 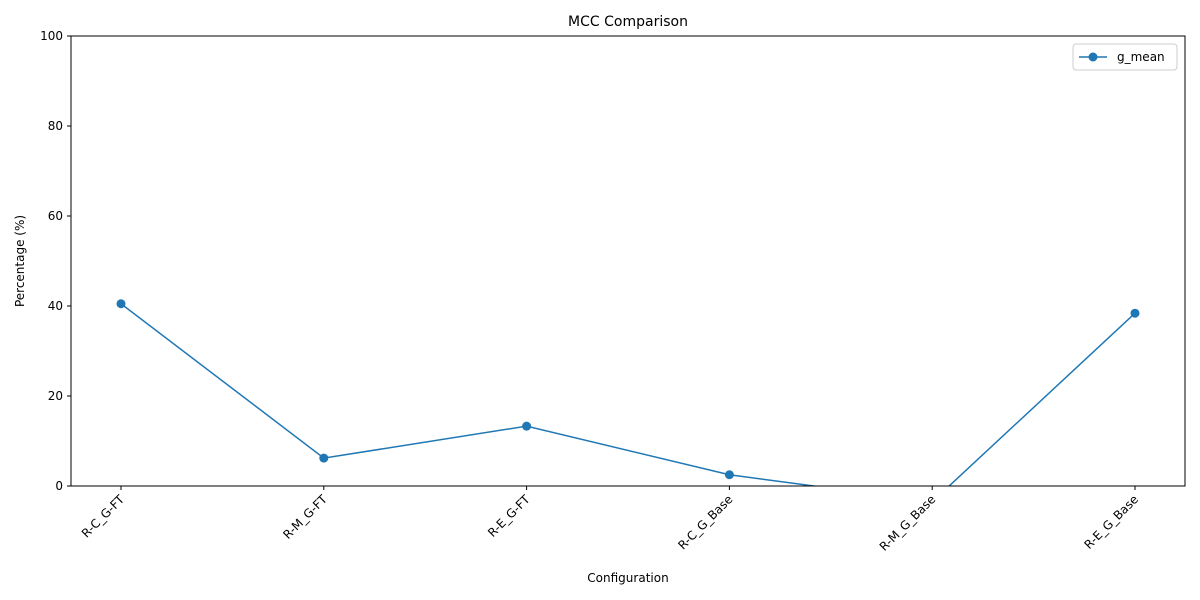 What do you see at coordinates (51, 36) in the screenshot?
I see `y-tick-label: 100` at bounding box center [51, 36].